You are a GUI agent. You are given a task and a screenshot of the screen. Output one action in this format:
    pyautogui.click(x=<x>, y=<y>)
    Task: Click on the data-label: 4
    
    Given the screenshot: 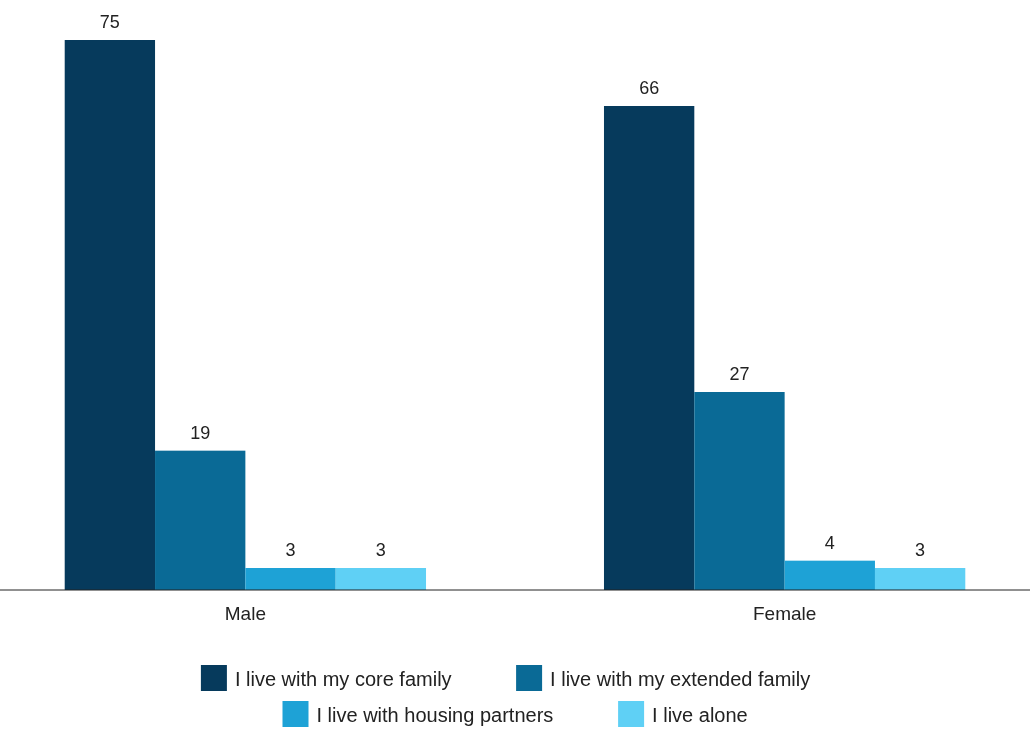 What is the action you would take?
    pyautogui.click(x=829, y=542)
    